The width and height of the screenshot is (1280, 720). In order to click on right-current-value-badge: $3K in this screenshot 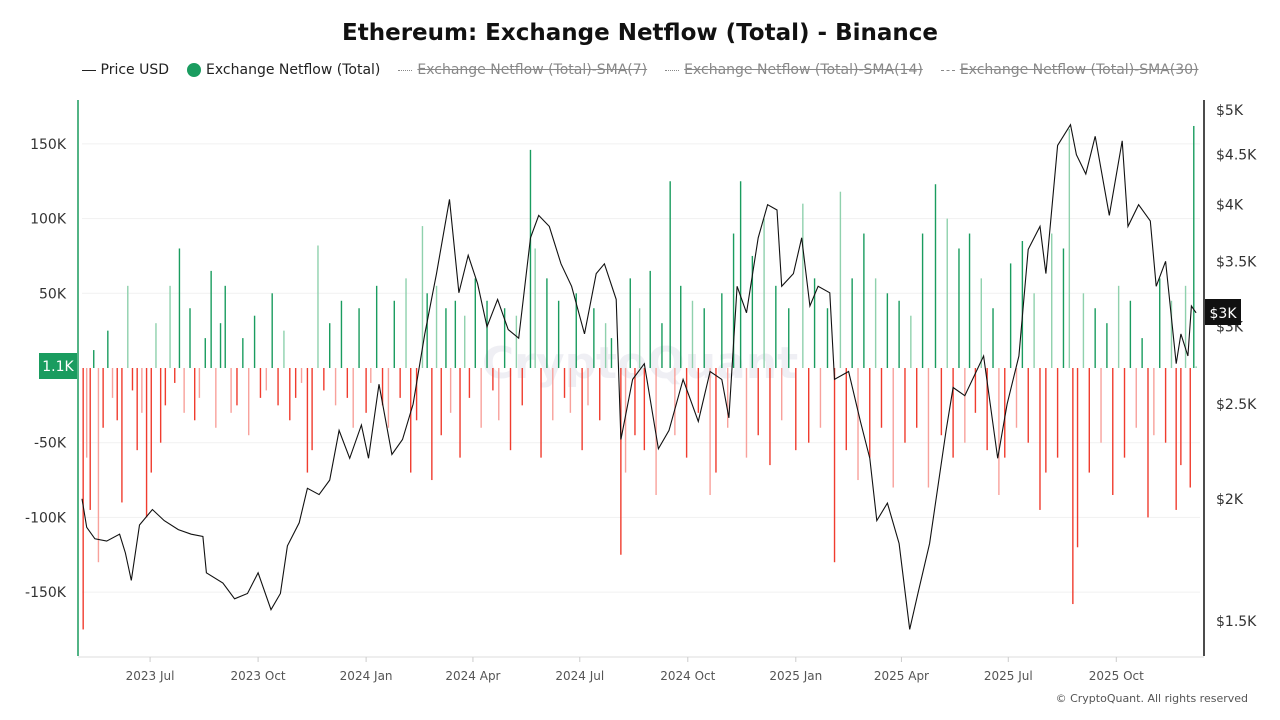, I will do `click(1223, 312)`.